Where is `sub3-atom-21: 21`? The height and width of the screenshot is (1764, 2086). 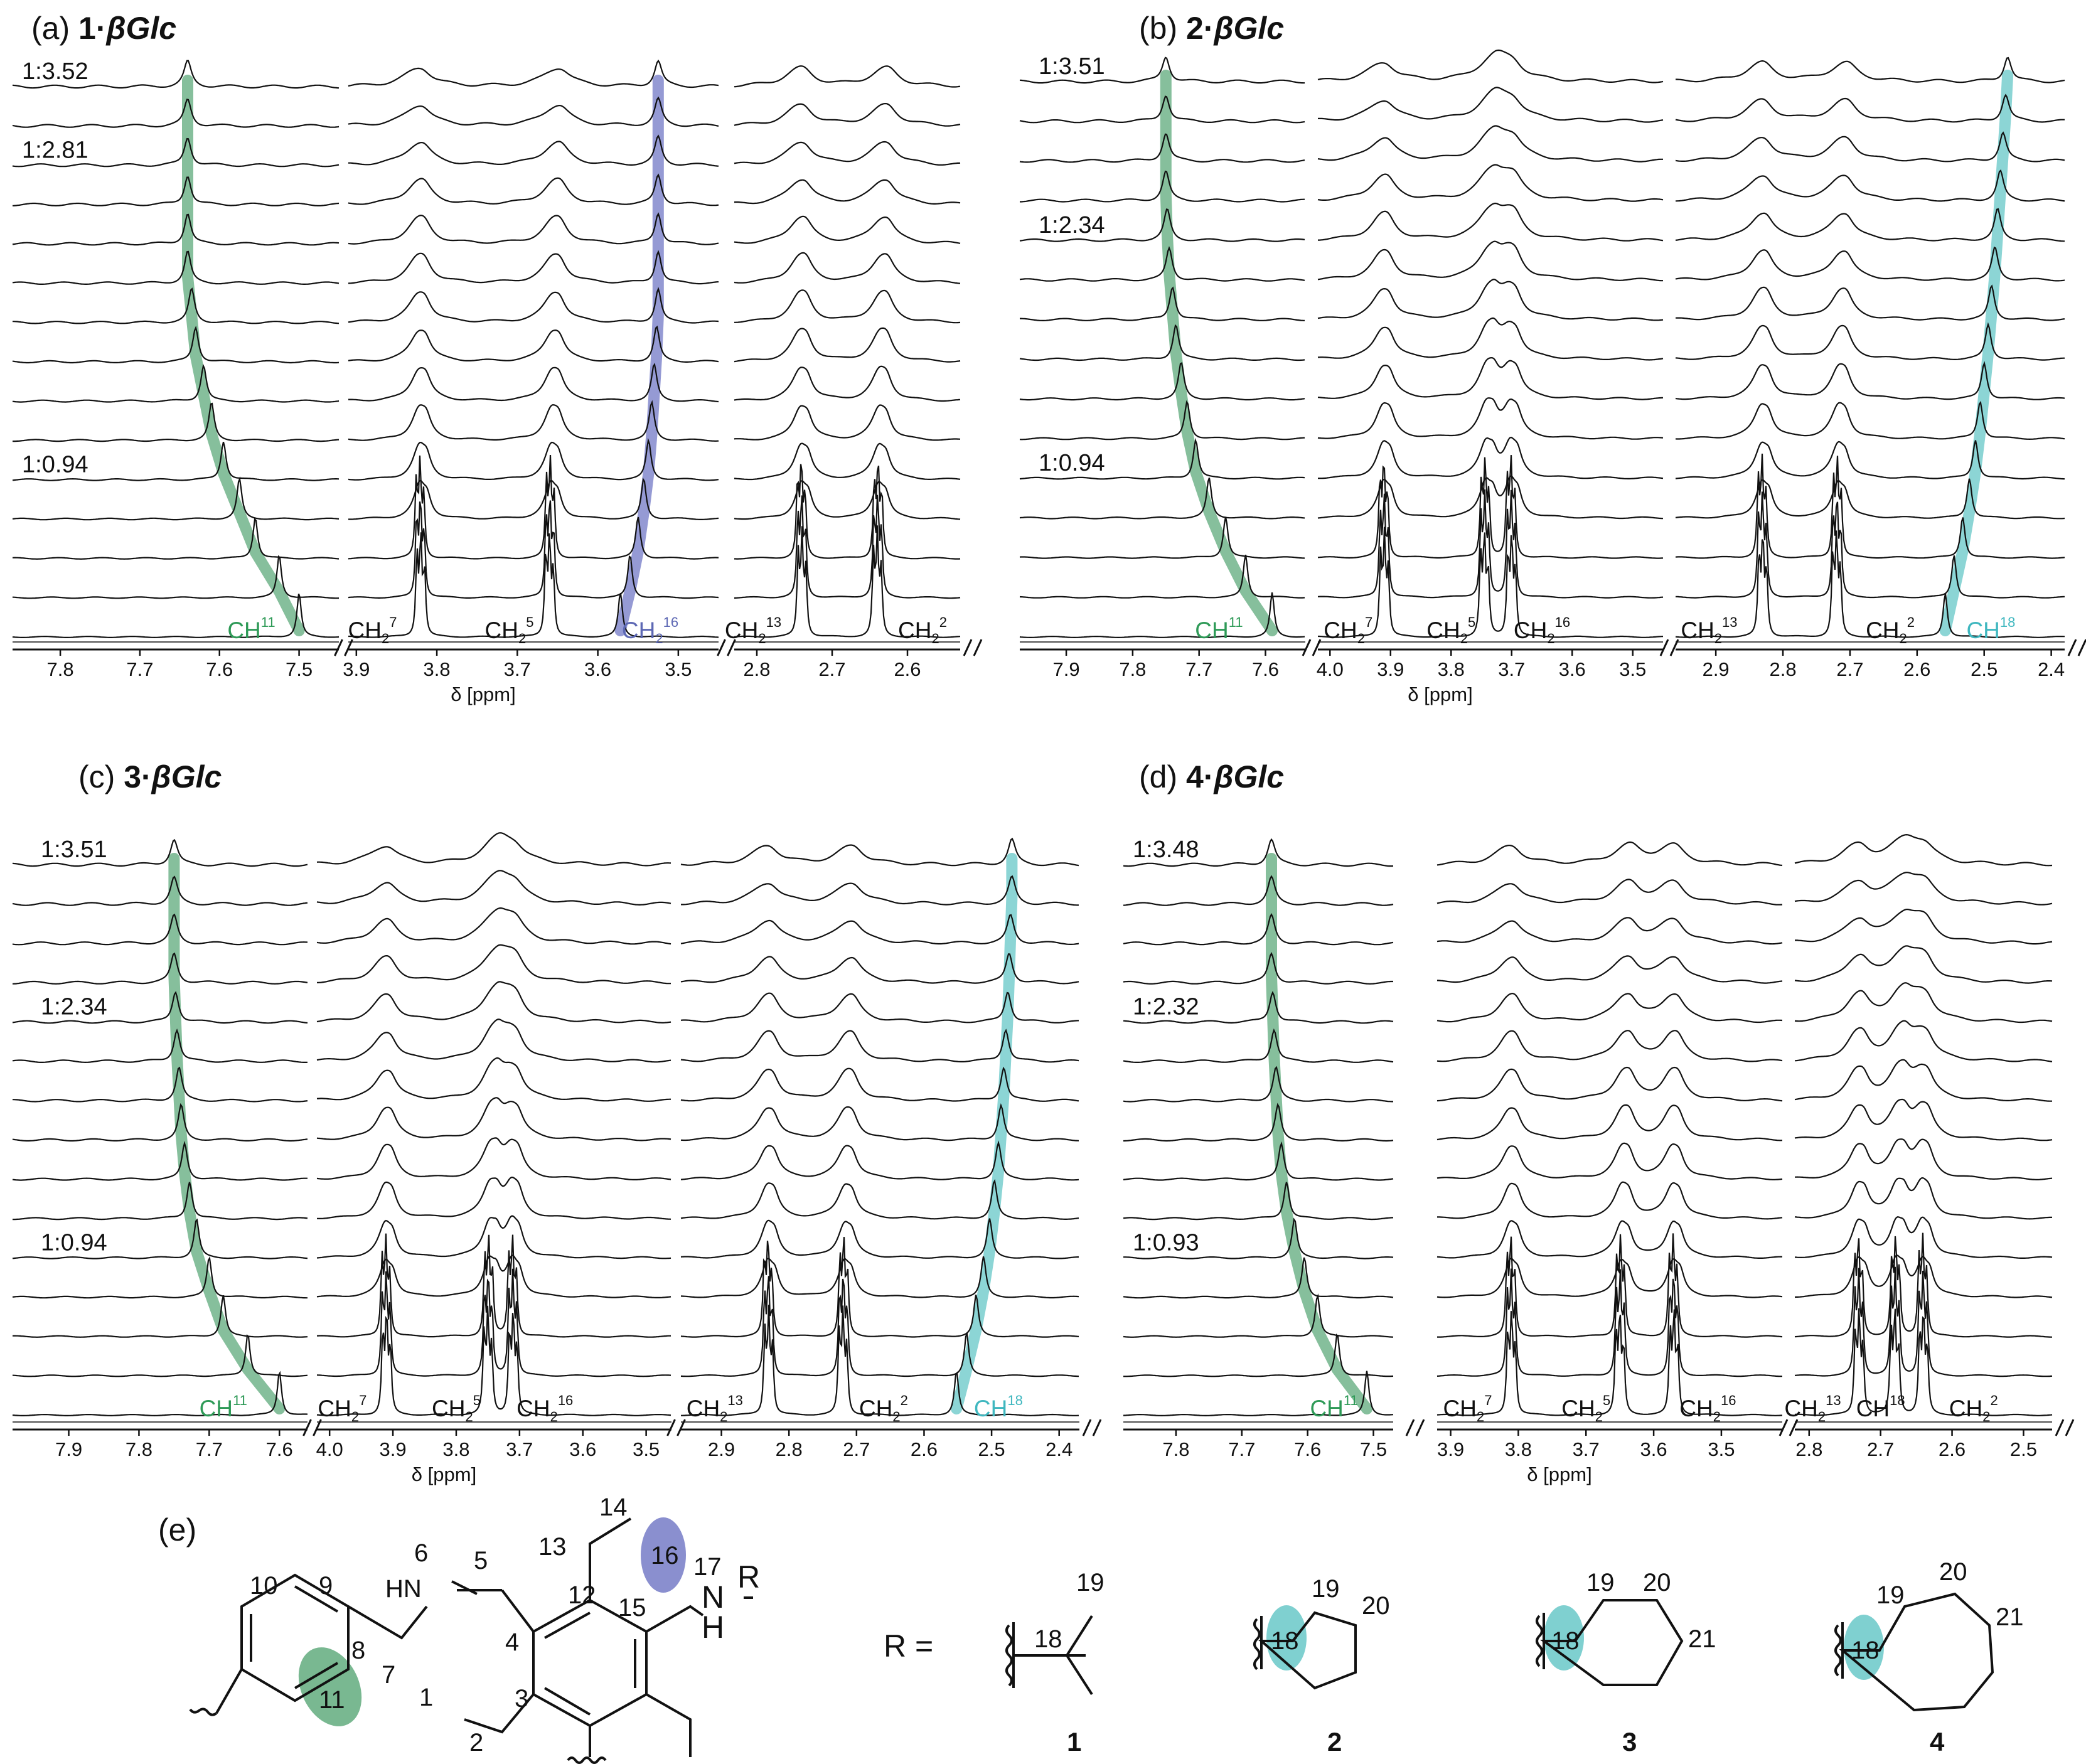
sub3-atom-21: 21 is located at coordinates (1702, 1639).